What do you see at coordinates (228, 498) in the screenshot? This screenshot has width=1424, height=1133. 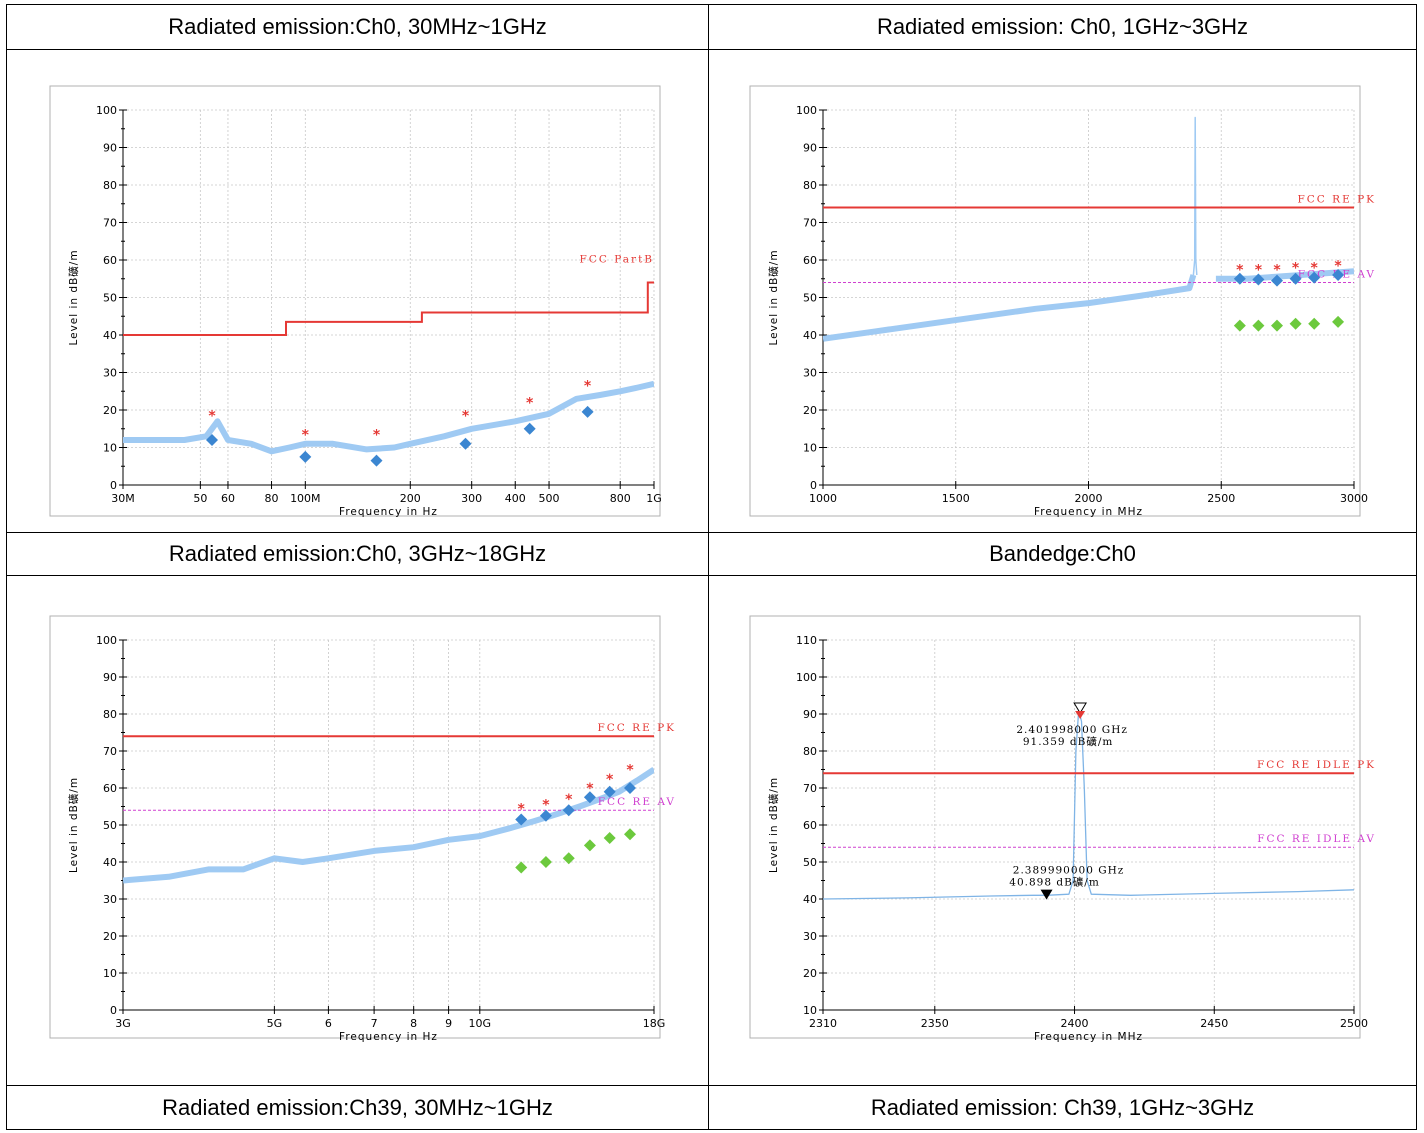 I see `x-tick-label: 60` at bounding box center [228, 498].